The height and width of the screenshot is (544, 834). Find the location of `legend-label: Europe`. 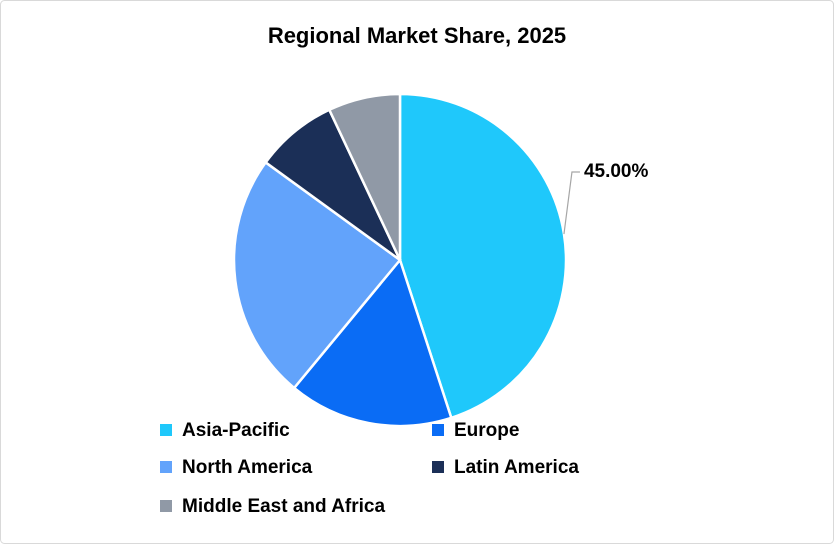

legend-label: Europe is located at coordinates (486, 430).